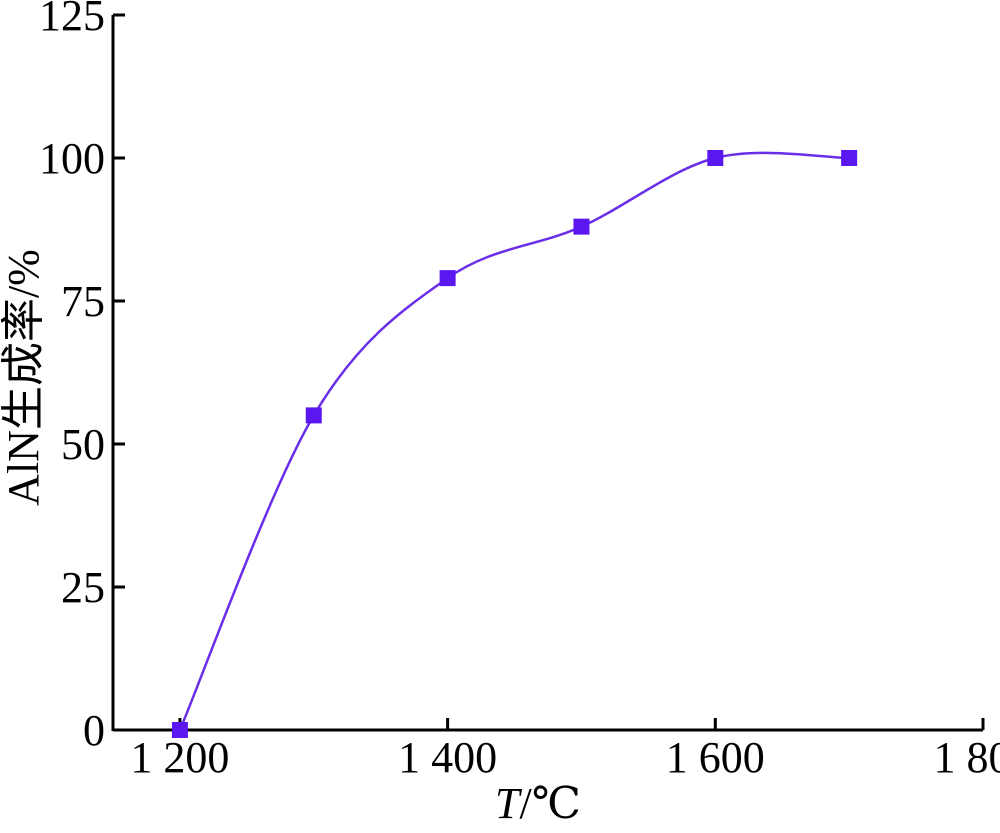  I want to click on y-tick-label: 75, so click(83, 301).